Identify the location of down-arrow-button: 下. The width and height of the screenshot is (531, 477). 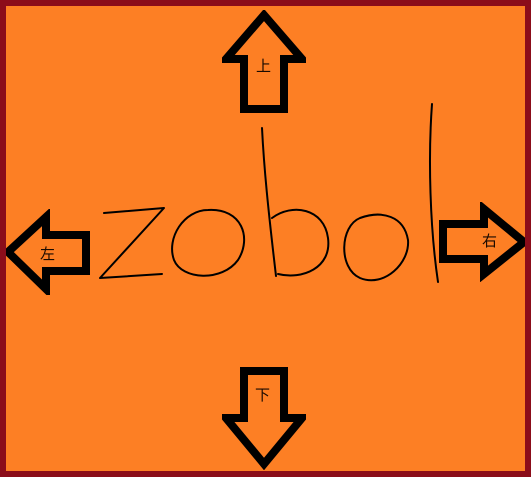
(264, 418).